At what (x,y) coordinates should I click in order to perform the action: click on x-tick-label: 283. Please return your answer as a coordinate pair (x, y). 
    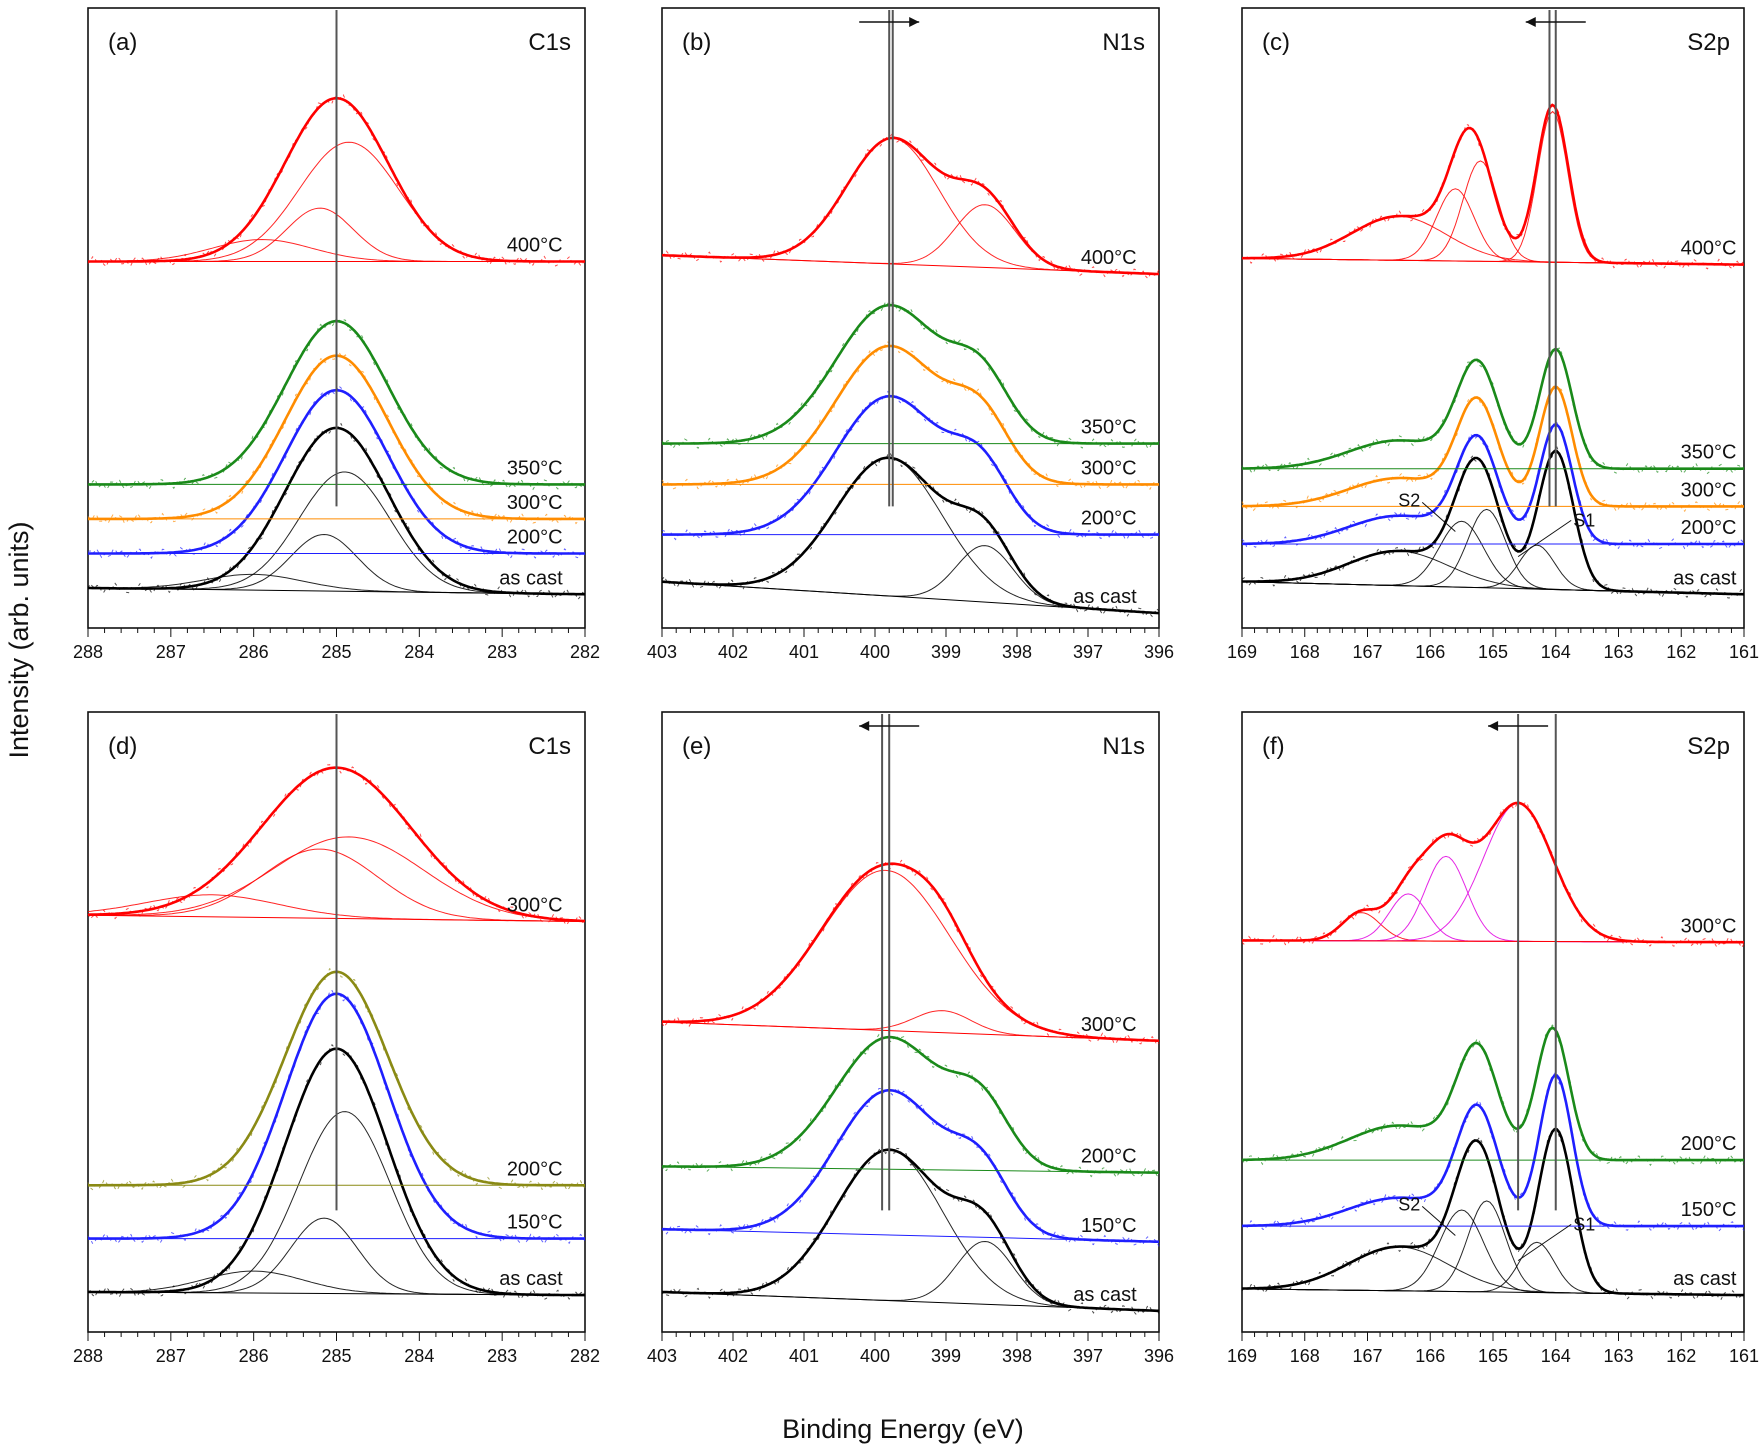
    Looking at the image, I should click on (502, 652).